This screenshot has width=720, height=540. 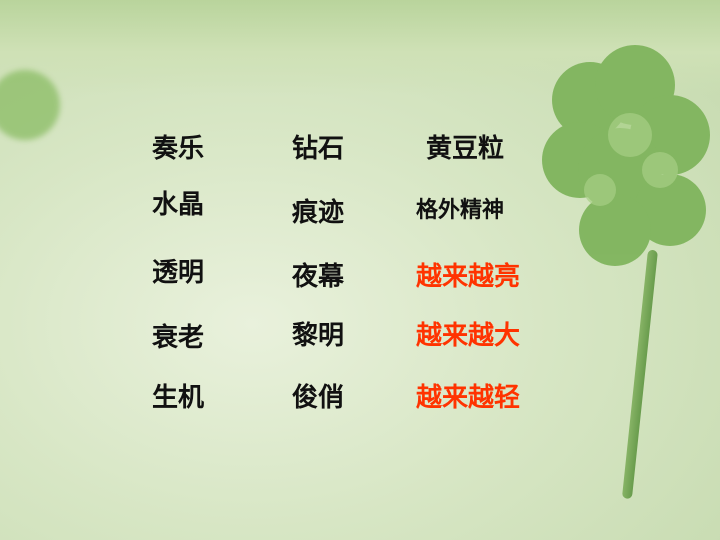 I want to click on word-row3-col2: 夜幕, so click(x=318, y=277).